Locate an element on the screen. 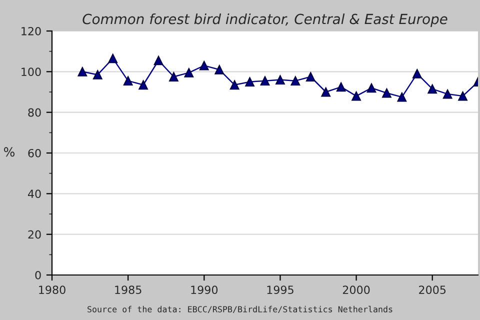 The height and width of the screenshot is (320, 480). x-tick-label: 2005 is located at coordinates (432, 290).